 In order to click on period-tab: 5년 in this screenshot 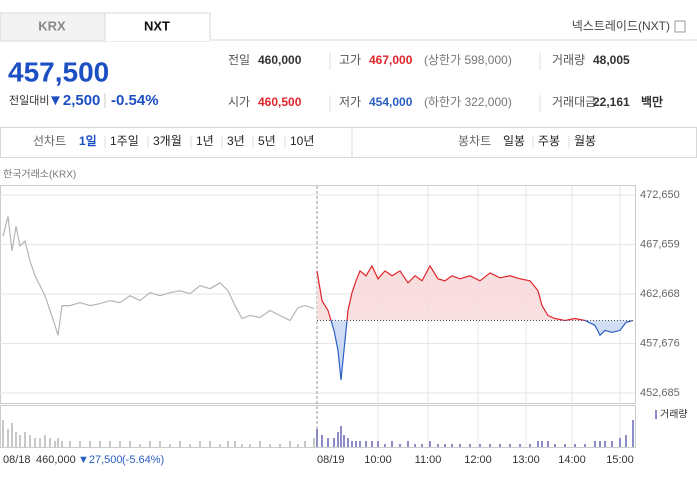, I will do `click(267, 141)`.